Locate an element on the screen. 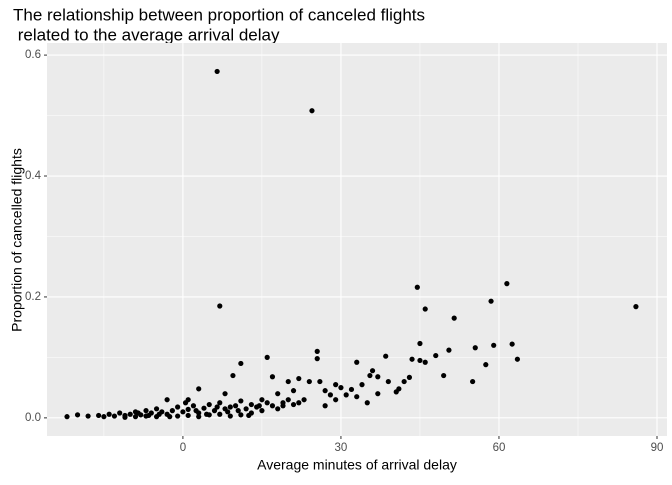 The image size is (672, 485). chart-title: related to the average arrival delay is located at coordinates (146, 34).